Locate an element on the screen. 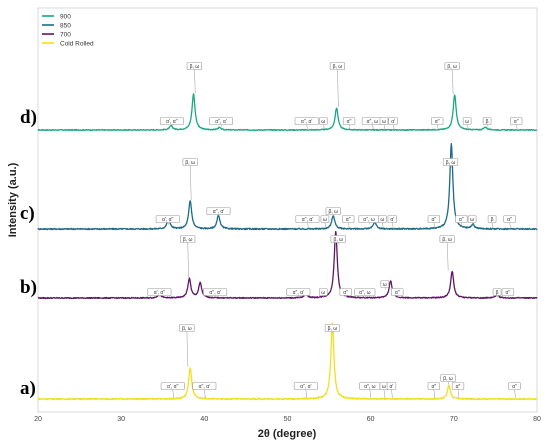 The height and width of the screenshot is (446, 550). x-tick-label: 70 is located at coordinates (454, 419).